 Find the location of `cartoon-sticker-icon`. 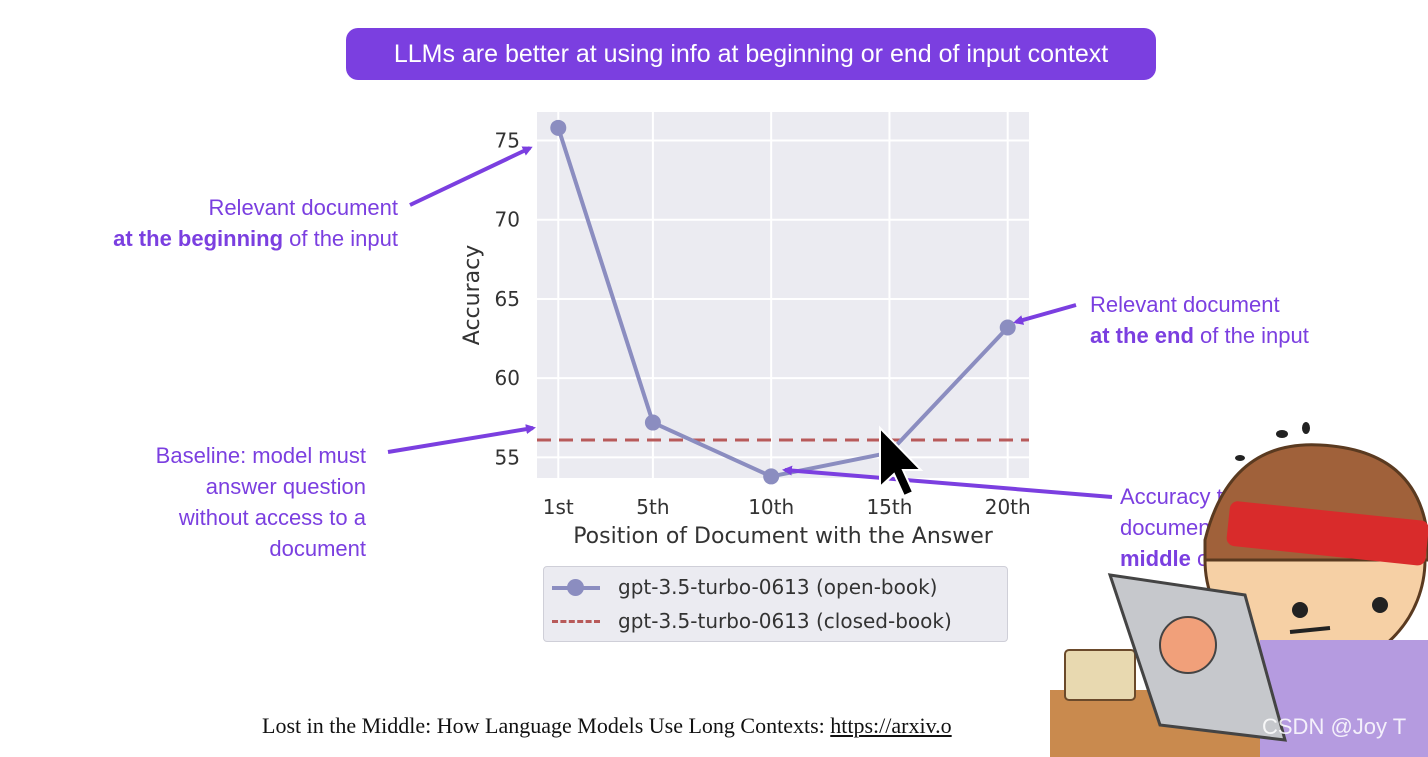

cartoon-sticker-icon is located at coordinates (1239, 589).